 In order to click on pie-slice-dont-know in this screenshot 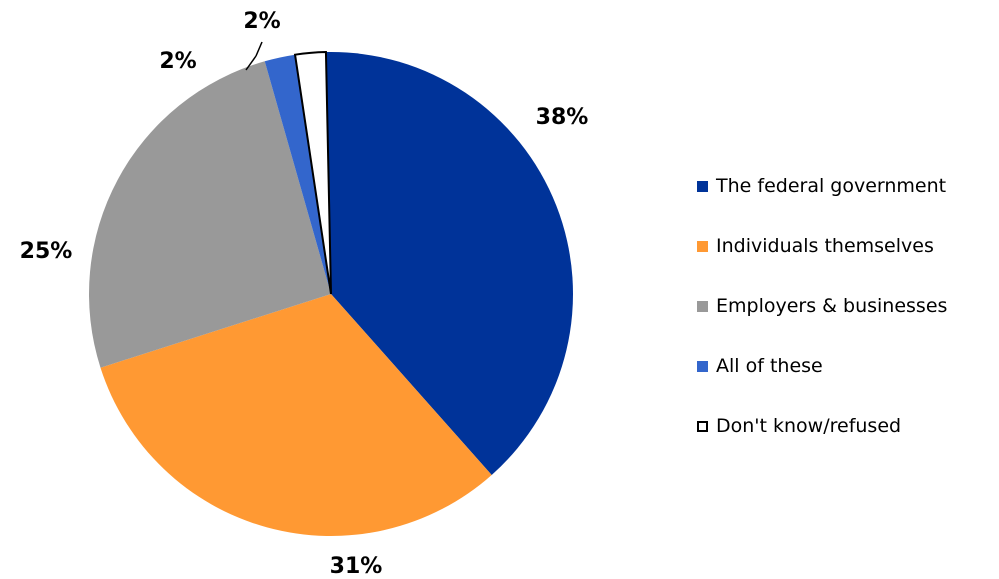, I will do `click(312, 173)`.